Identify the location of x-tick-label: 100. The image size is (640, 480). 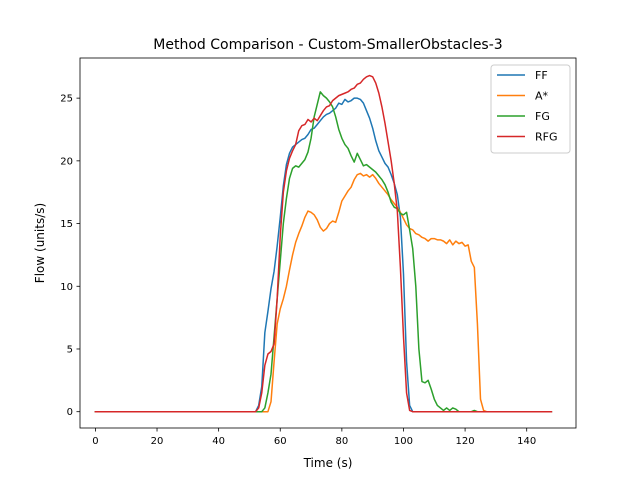
(403, 441).